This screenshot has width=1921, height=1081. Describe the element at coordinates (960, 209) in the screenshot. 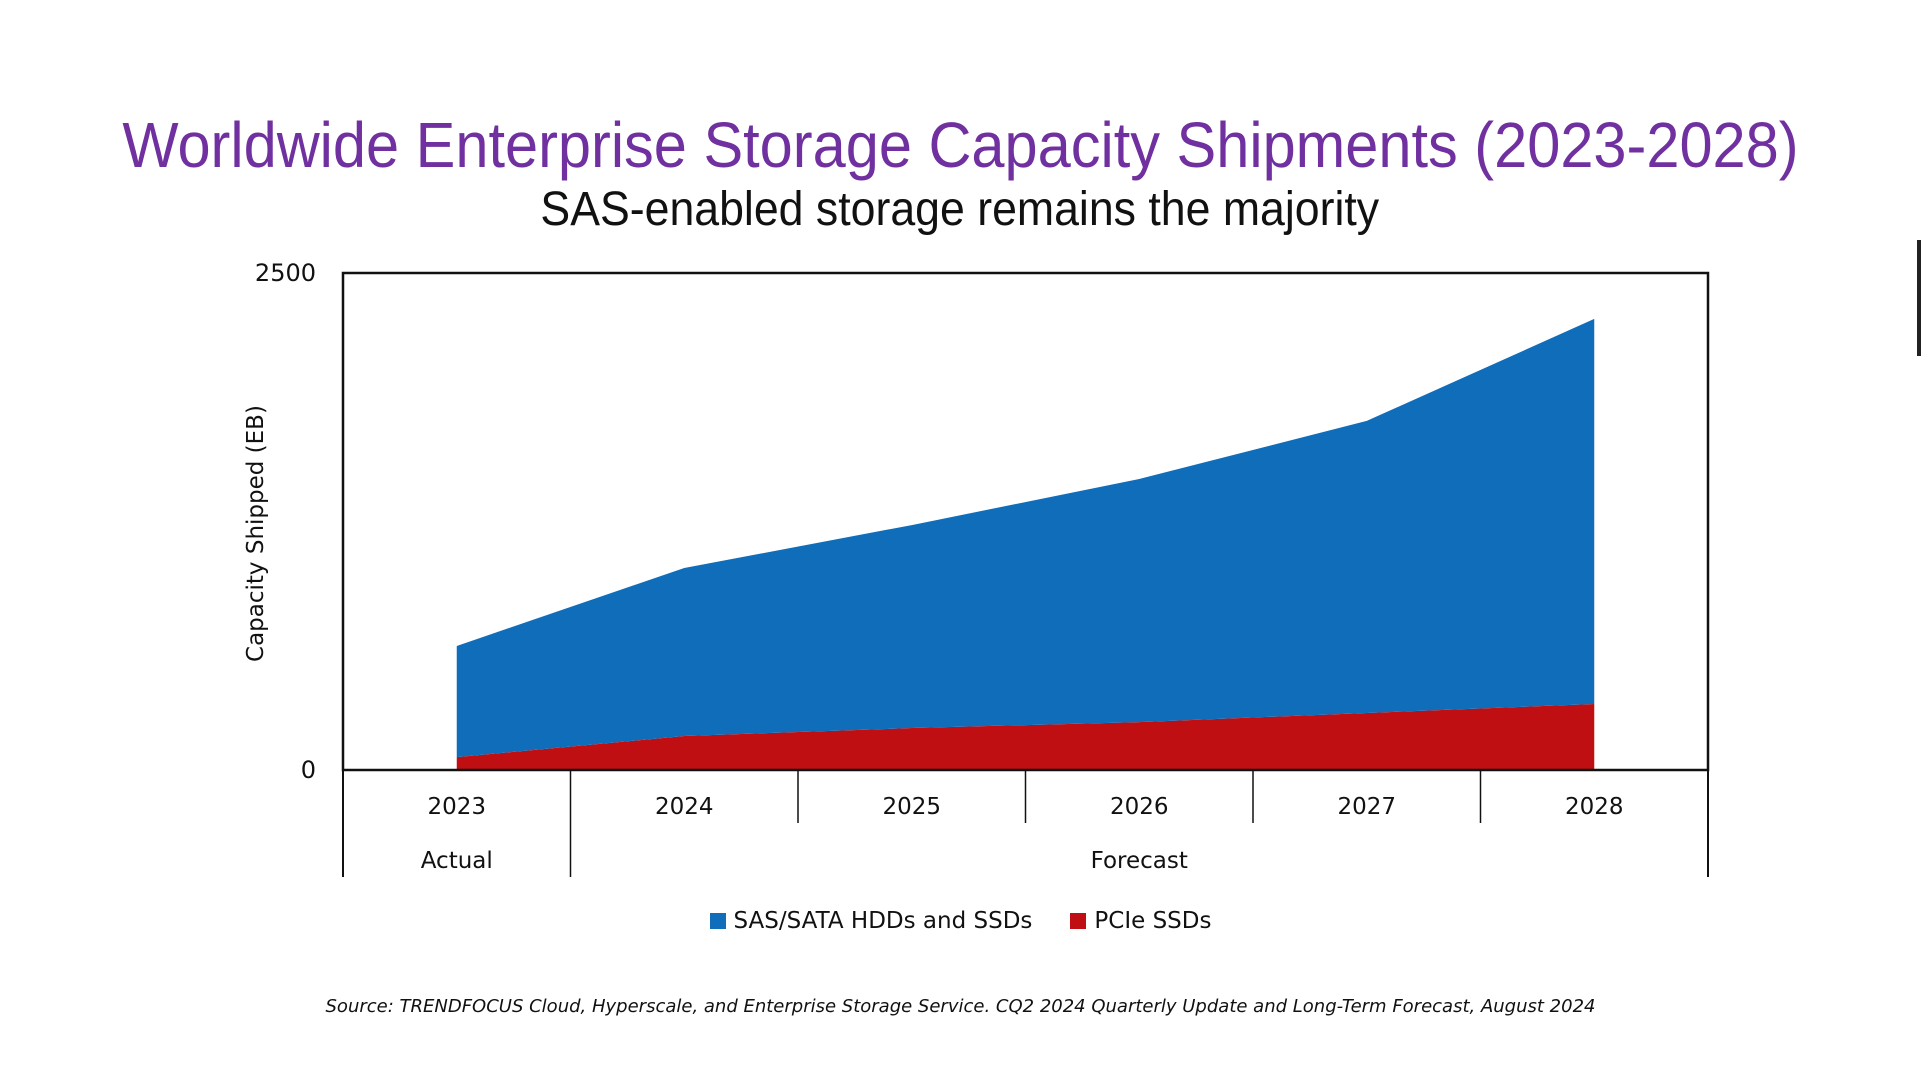

I see `chart-subtitle: SAS-enabled storage remains the majority` at that location.